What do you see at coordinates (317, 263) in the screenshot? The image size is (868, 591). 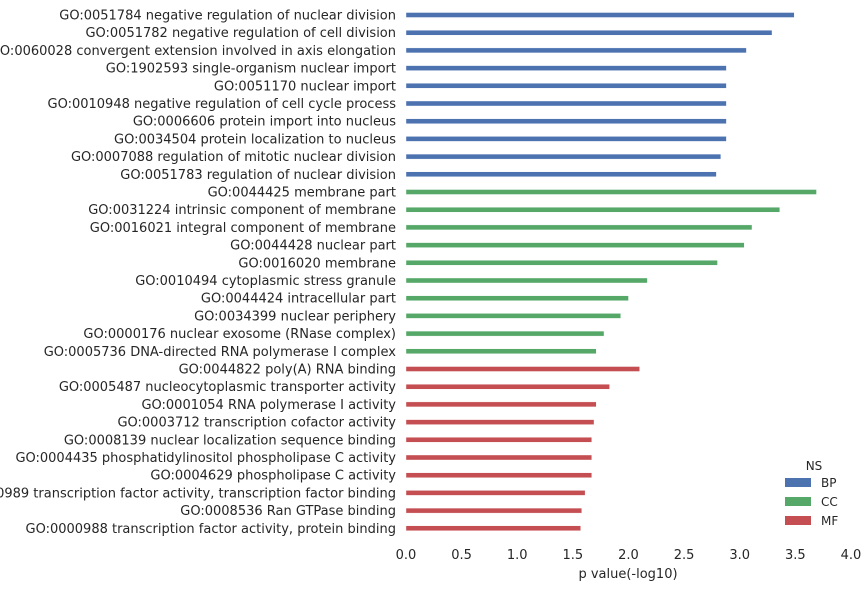 I see `y-tick-label: GO:0016020 membrane` at bounding box center [317, 263].